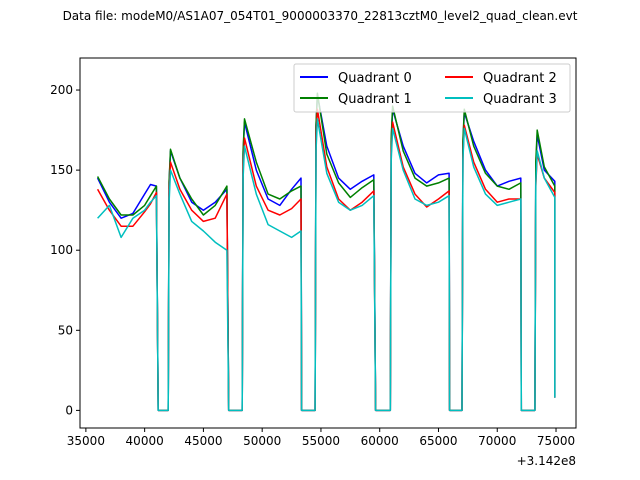  Describe the element at coordinates (61, 90) in the screenshot. I see `y-tick-label: 200` at that location.